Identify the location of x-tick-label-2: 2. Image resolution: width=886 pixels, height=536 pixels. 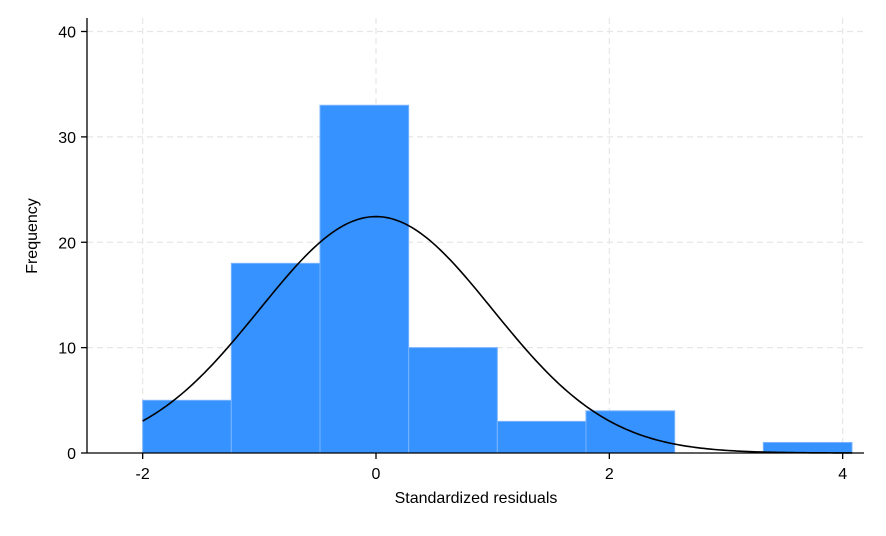
(609, 474).